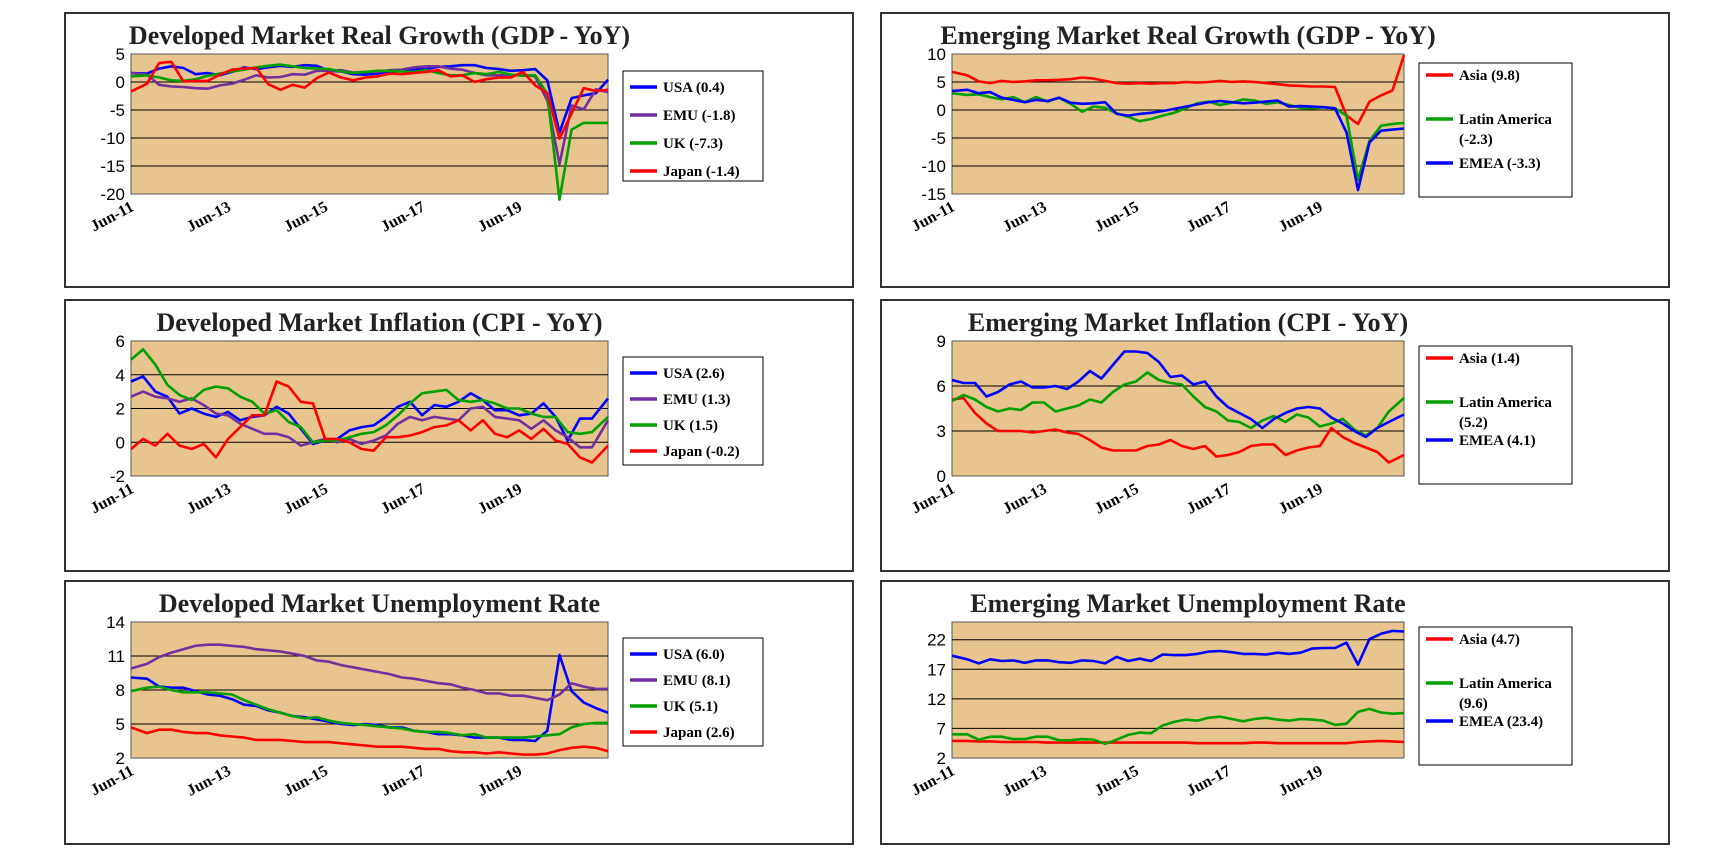  Describe the element at coordinates (117, 476) in the screenshot. I see `y-tick-label: -2` at that location.